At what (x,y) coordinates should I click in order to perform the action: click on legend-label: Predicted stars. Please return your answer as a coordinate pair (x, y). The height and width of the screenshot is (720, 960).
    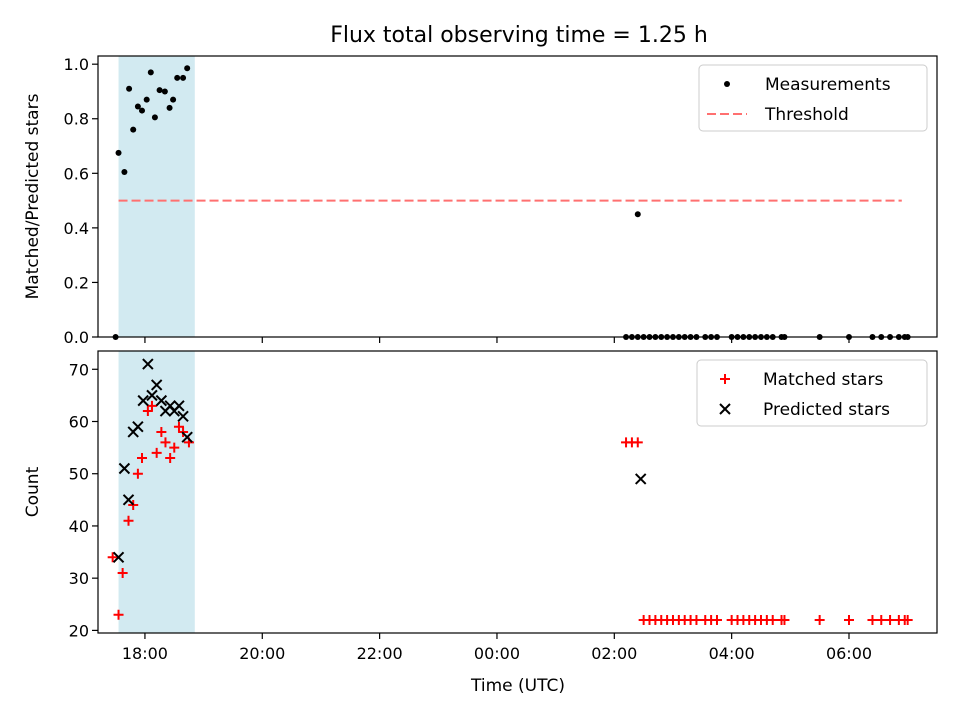
    Looking at the image, I should click on (826, 410).